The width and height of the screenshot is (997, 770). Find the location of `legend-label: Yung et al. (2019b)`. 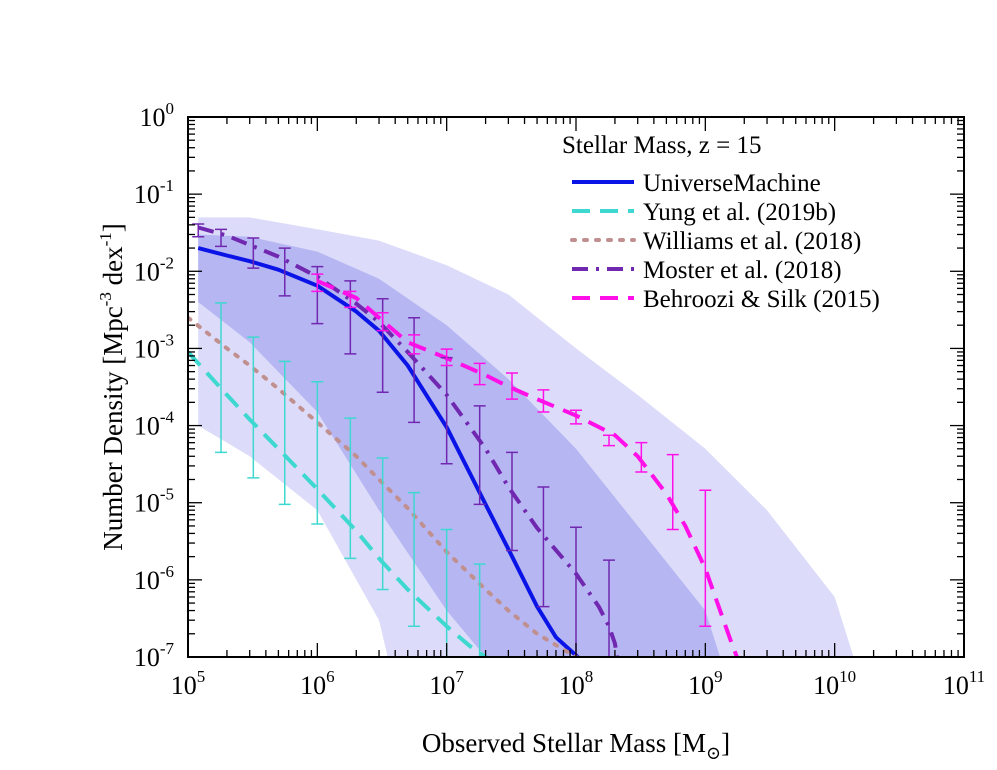

legend-label: Yung et al. (2019b) is located at coordinates (739, 212).